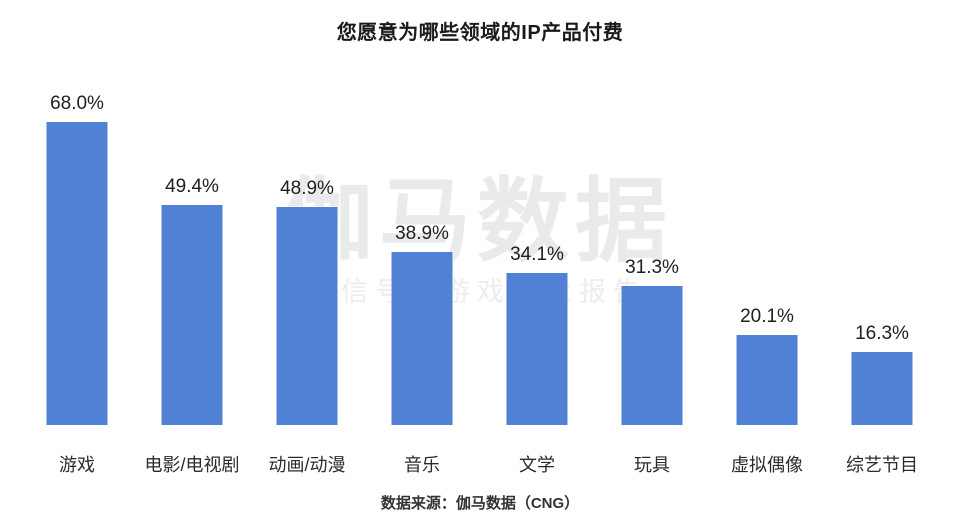 This screenshot has height=531, width=960. Describe the element at coordinates (652, 267) in the screenshot. I see `bar-value-label: 31.3%` at that location.